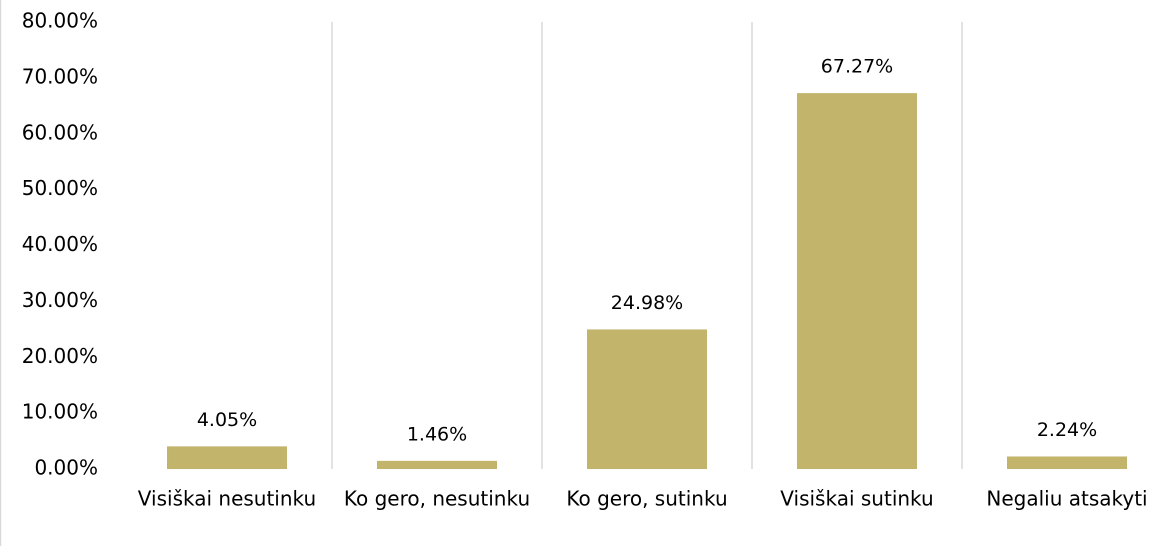 This screenshot has width=1173, height=546. I want to click on y-tick-label: 0.00%, so click(66, 468).